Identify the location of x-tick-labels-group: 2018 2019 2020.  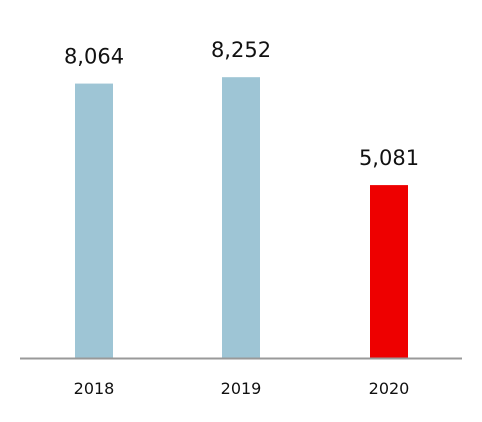
(242, 388).